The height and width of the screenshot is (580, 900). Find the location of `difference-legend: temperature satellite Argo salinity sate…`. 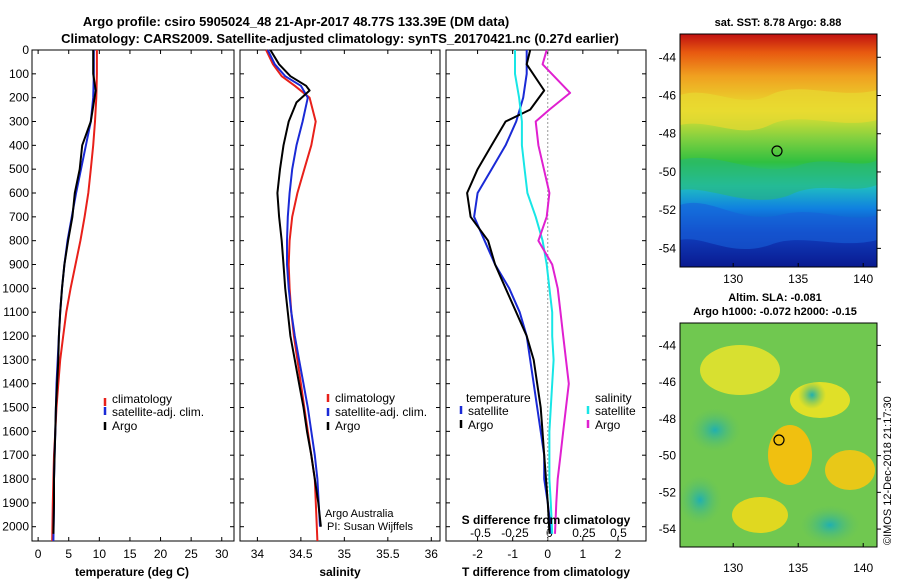

difference-legend: temperature satellite Argo salinity sate… is located at coordinates (547, 459).